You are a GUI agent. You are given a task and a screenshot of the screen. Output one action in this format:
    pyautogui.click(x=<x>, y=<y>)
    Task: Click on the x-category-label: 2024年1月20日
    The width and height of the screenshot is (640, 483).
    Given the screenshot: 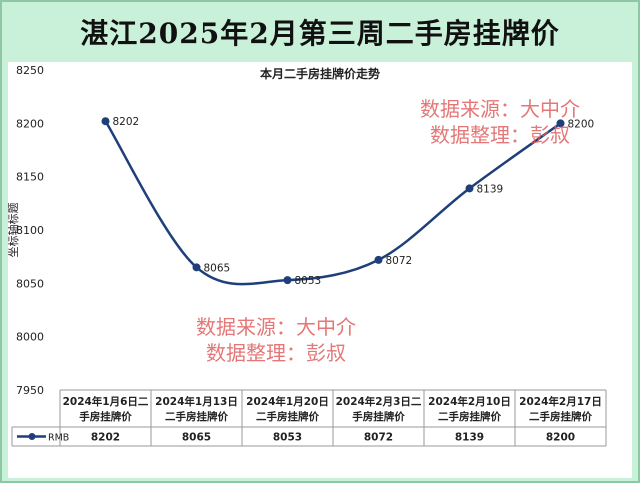 What is the action you would take?
    pyautogui.click(x=287, y=401)
    